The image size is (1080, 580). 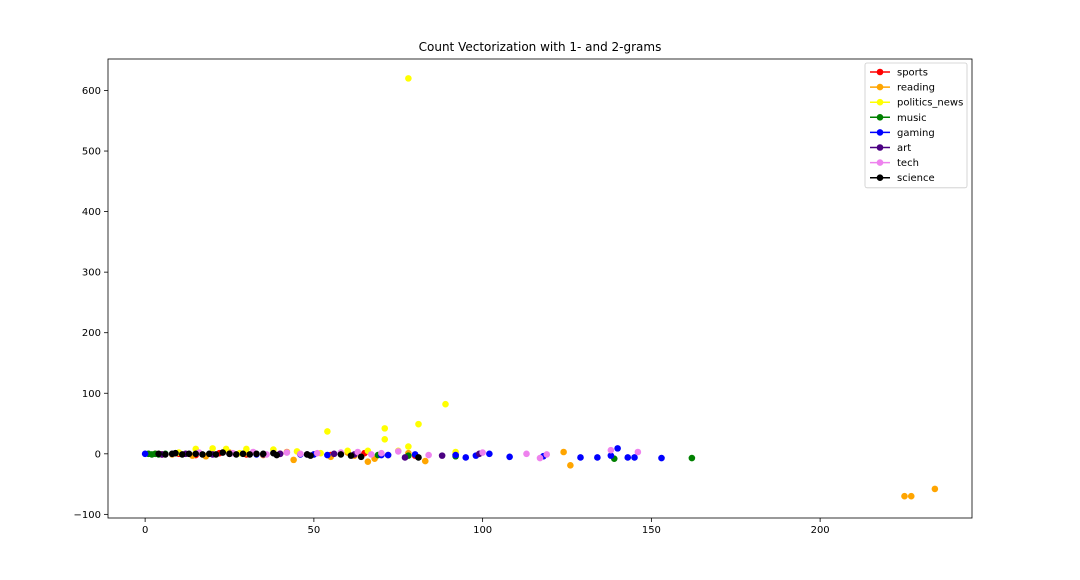 I want to click on y-tick-label: 0, so click(x=98, y=454).